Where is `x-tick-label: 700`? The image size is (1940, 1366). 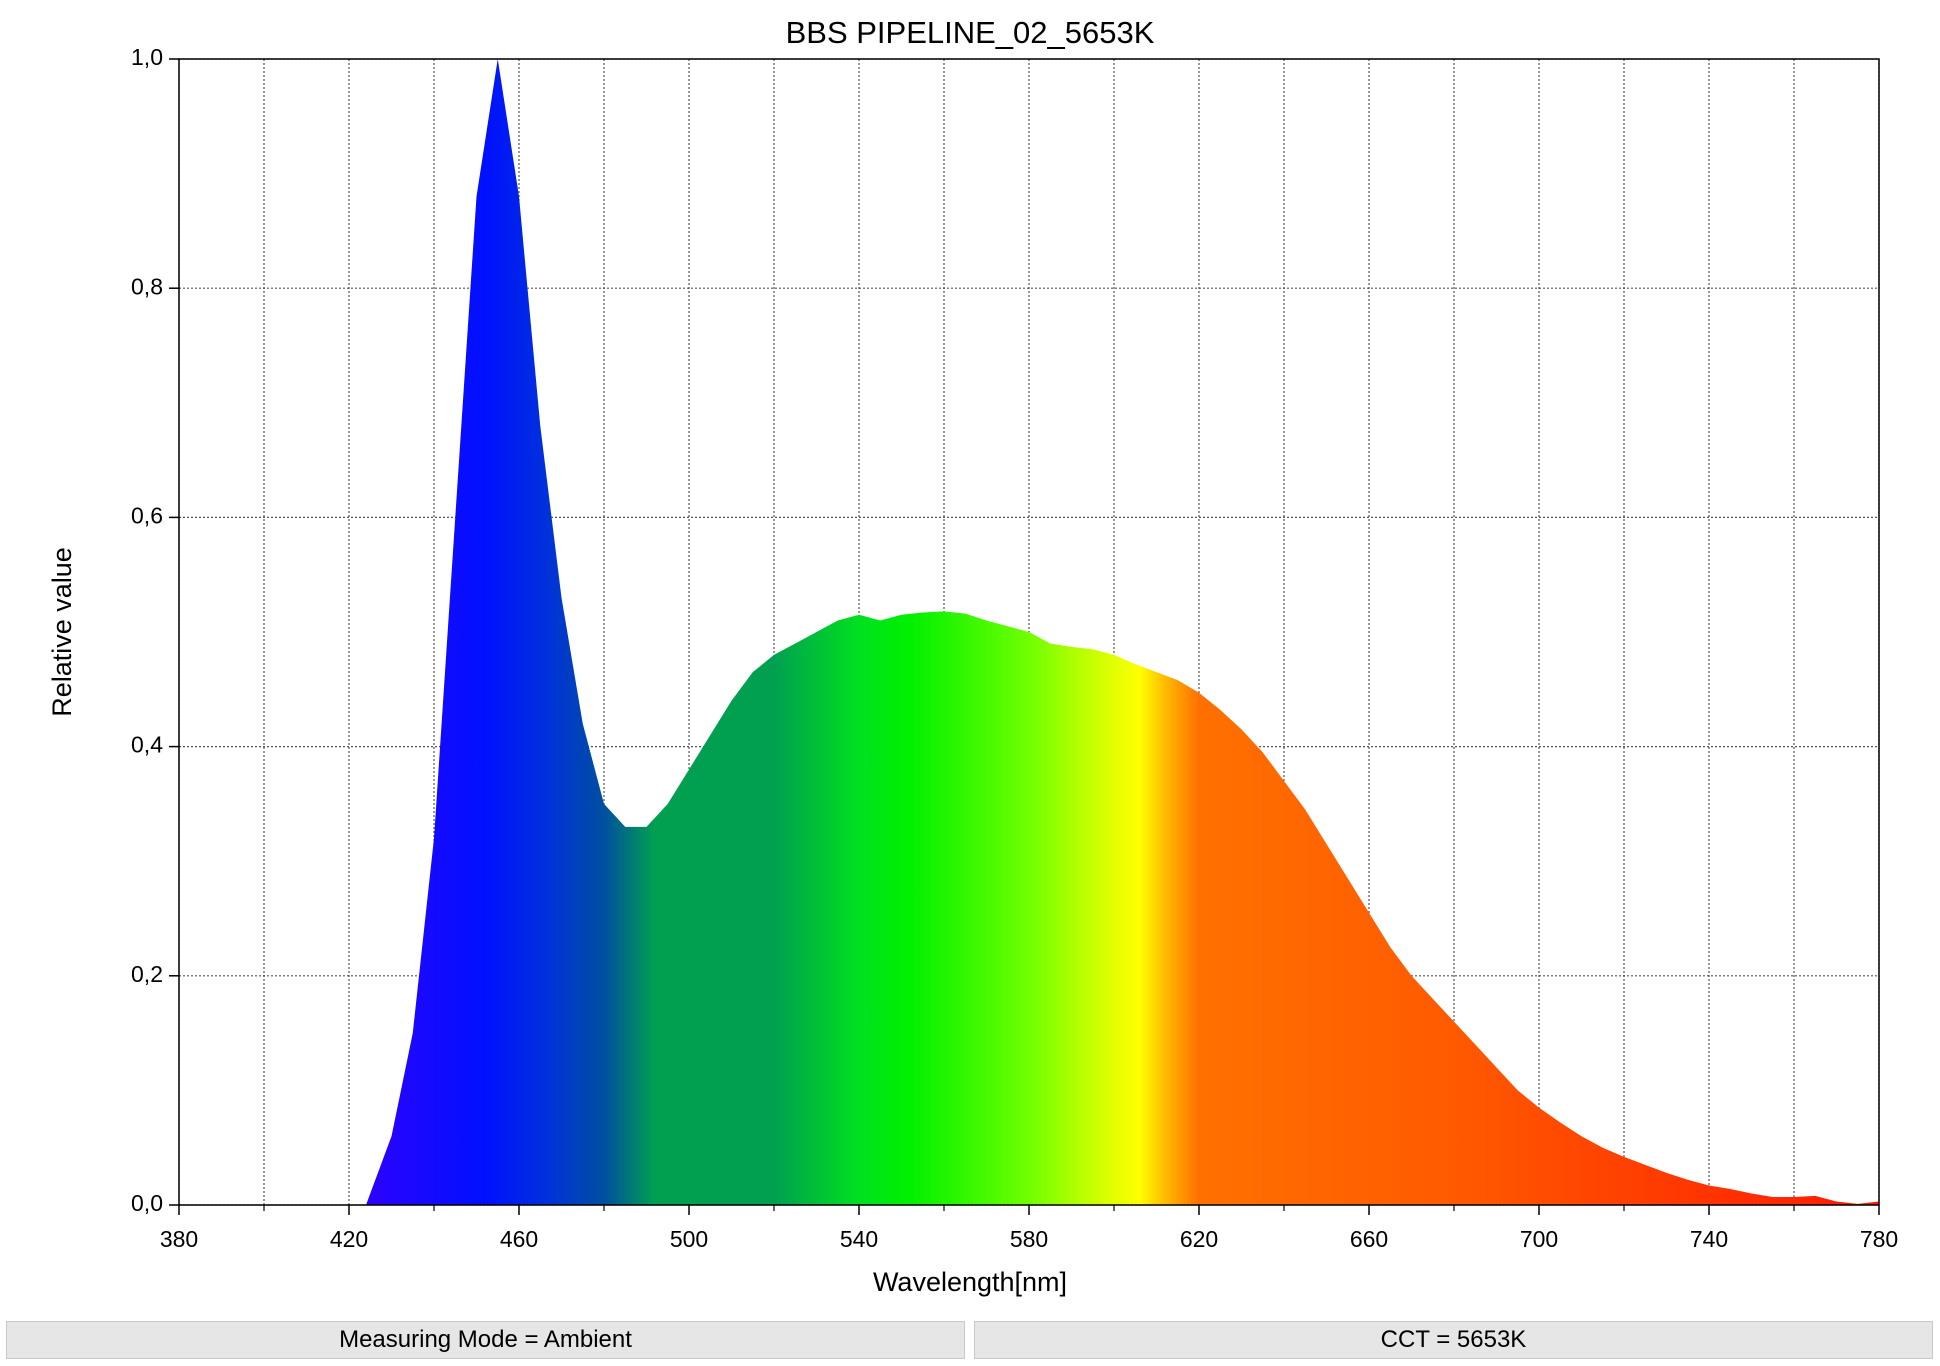 x-tick-label: 700 is located at coordinates (1539, 1239).